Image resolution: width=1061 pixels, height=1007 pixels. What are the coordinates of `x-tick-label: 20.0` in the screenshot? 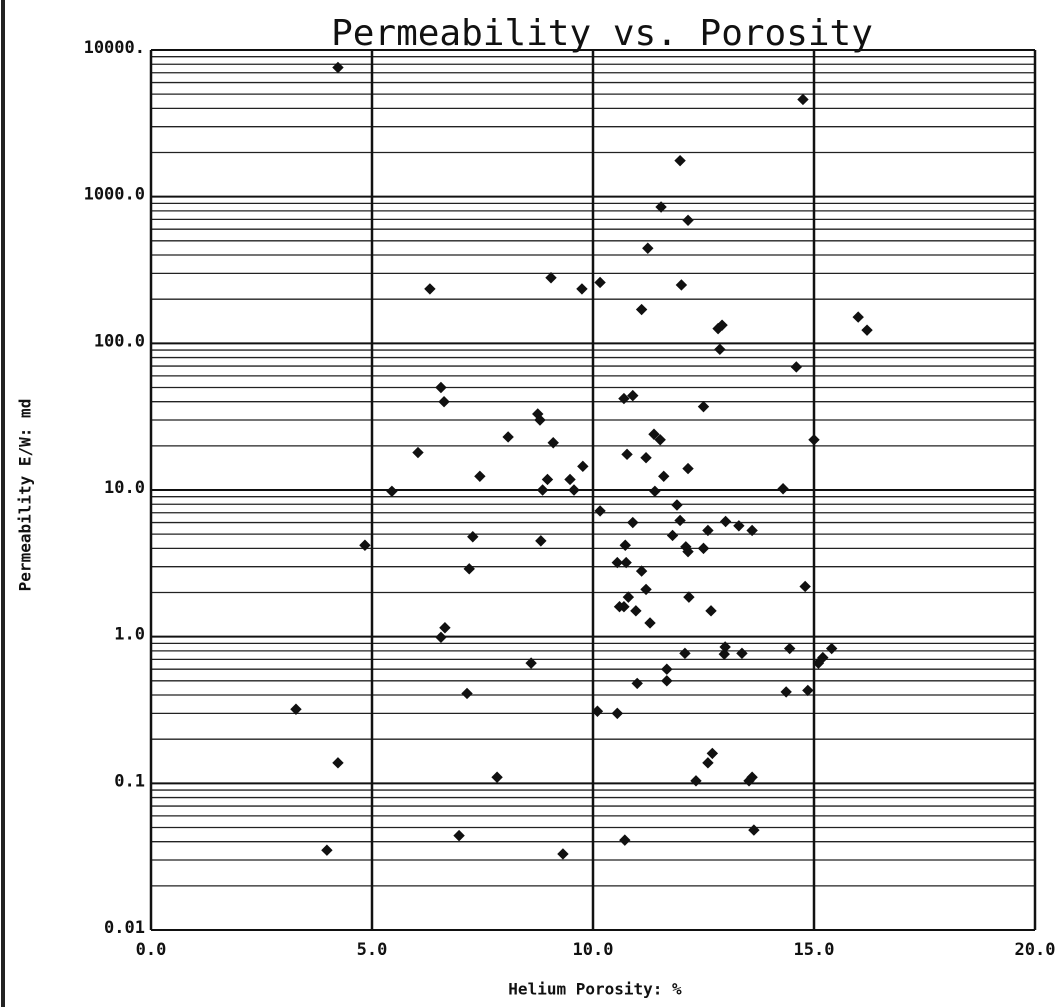 It's located at (1035, 950).